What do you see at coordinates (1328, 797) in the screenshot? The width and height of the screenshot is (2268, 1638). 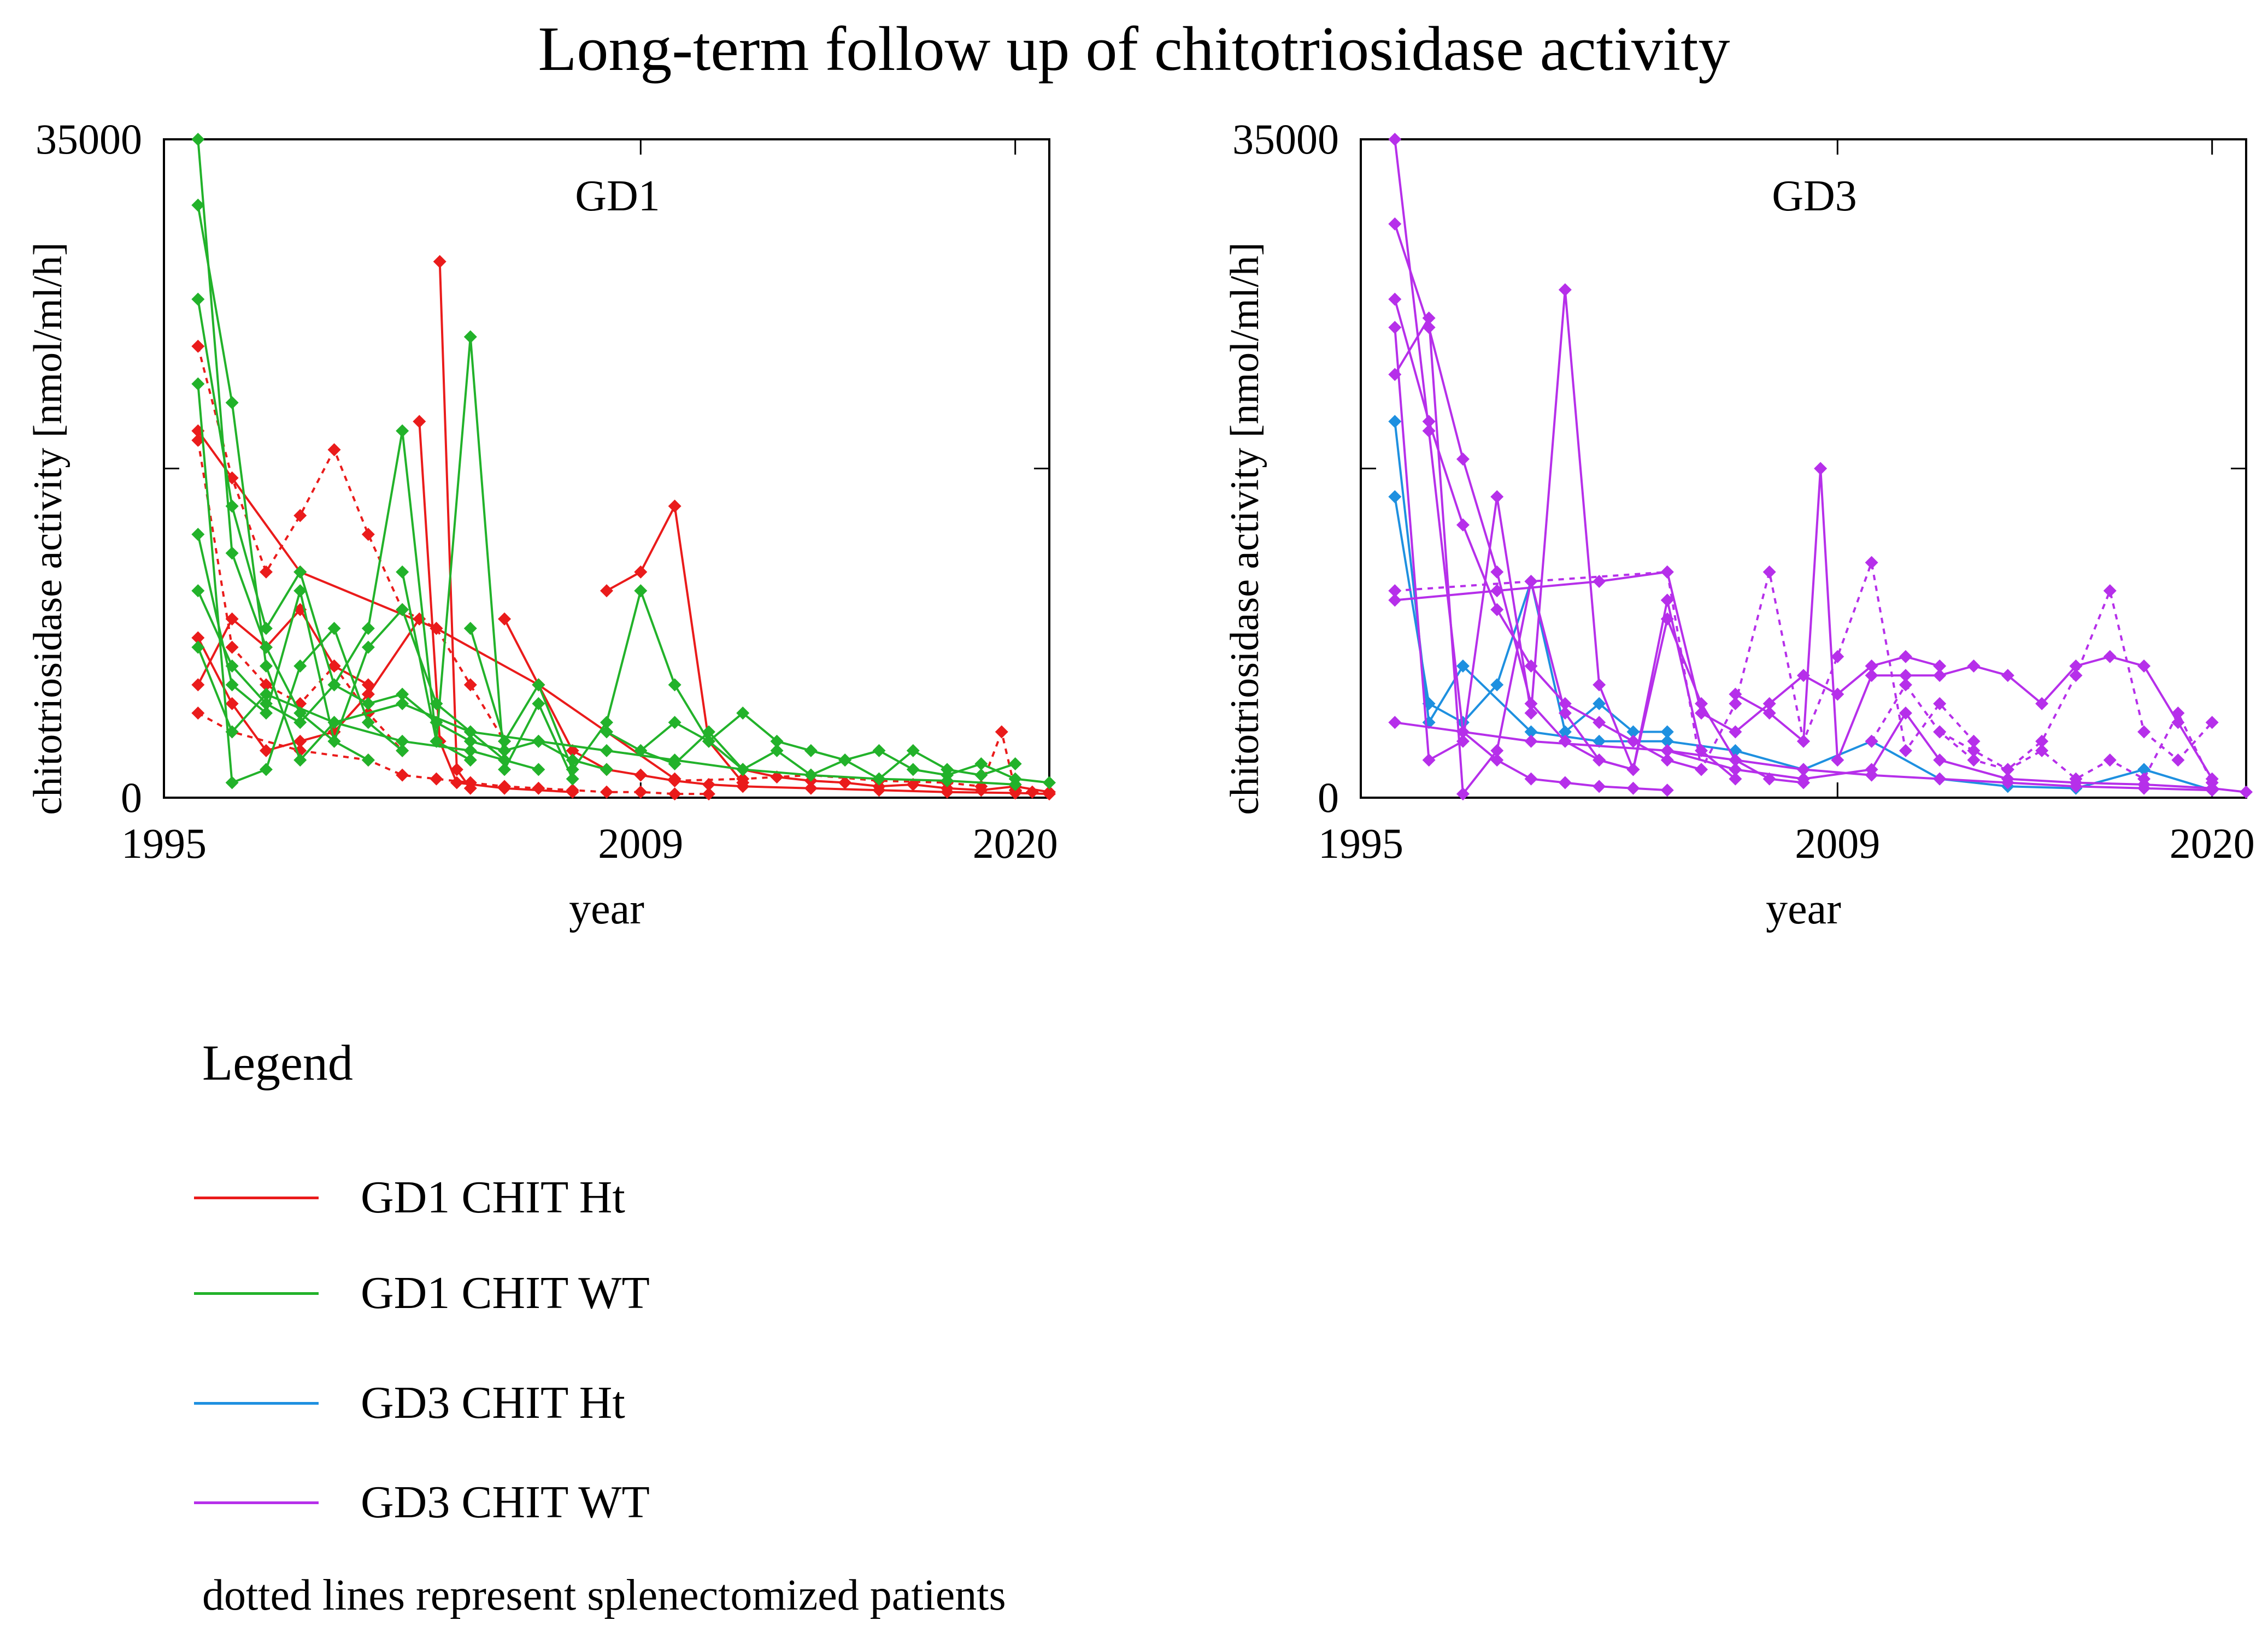 I see `chart-gd3-y-tick-label: 0` at bounding box center [1328, 797].